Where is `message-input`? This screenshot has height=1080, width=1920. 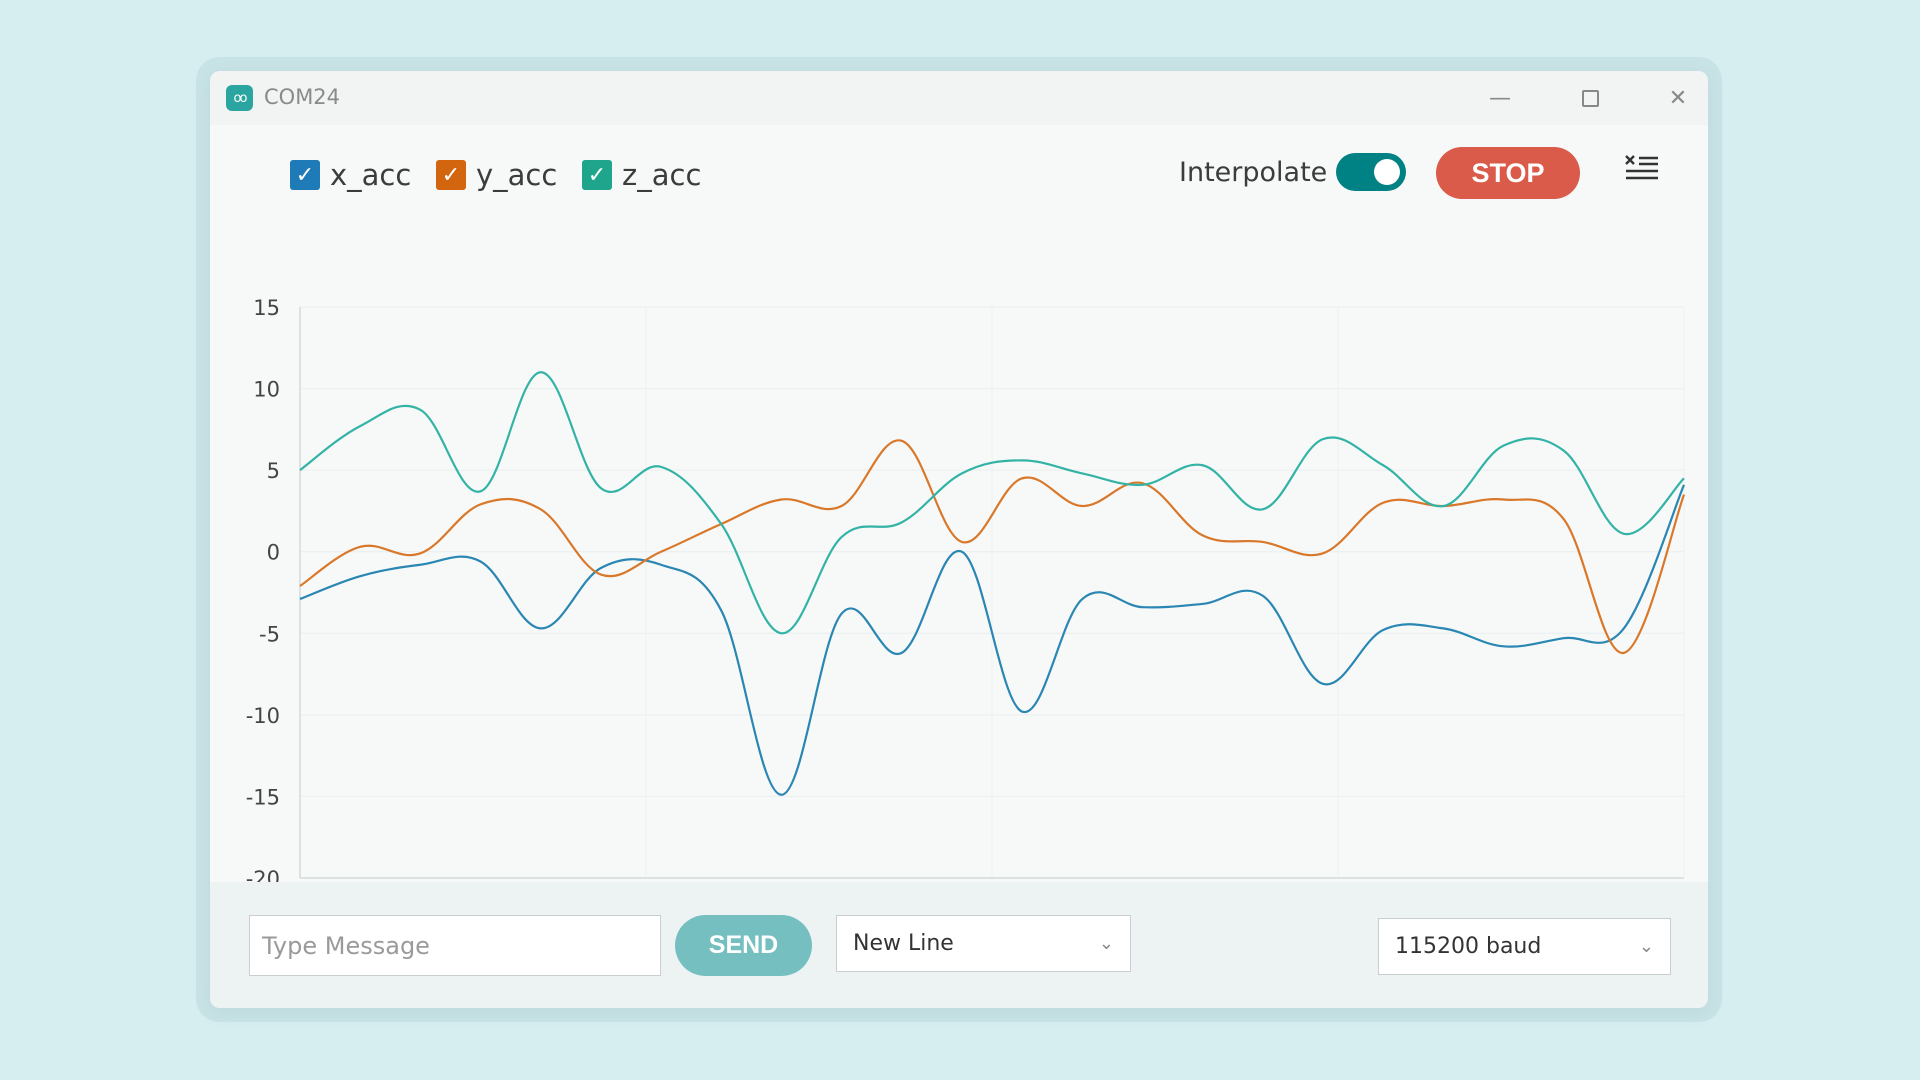 message-input is located at coordinates (455, 945).